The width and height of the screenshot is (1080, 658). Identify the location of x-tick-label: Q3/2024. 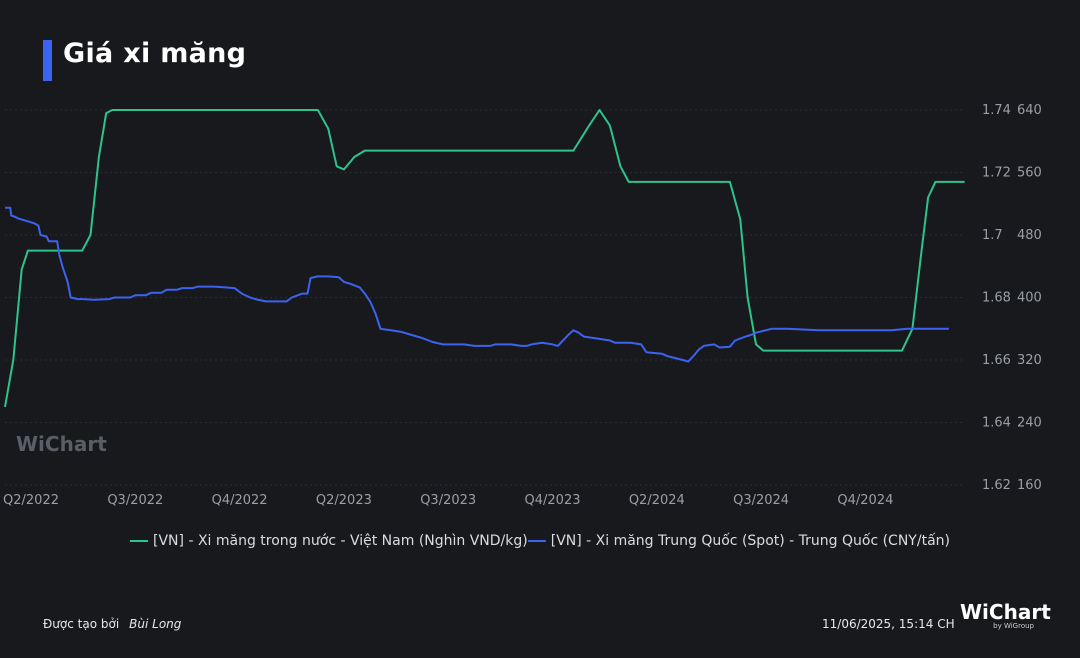
(761, 500).